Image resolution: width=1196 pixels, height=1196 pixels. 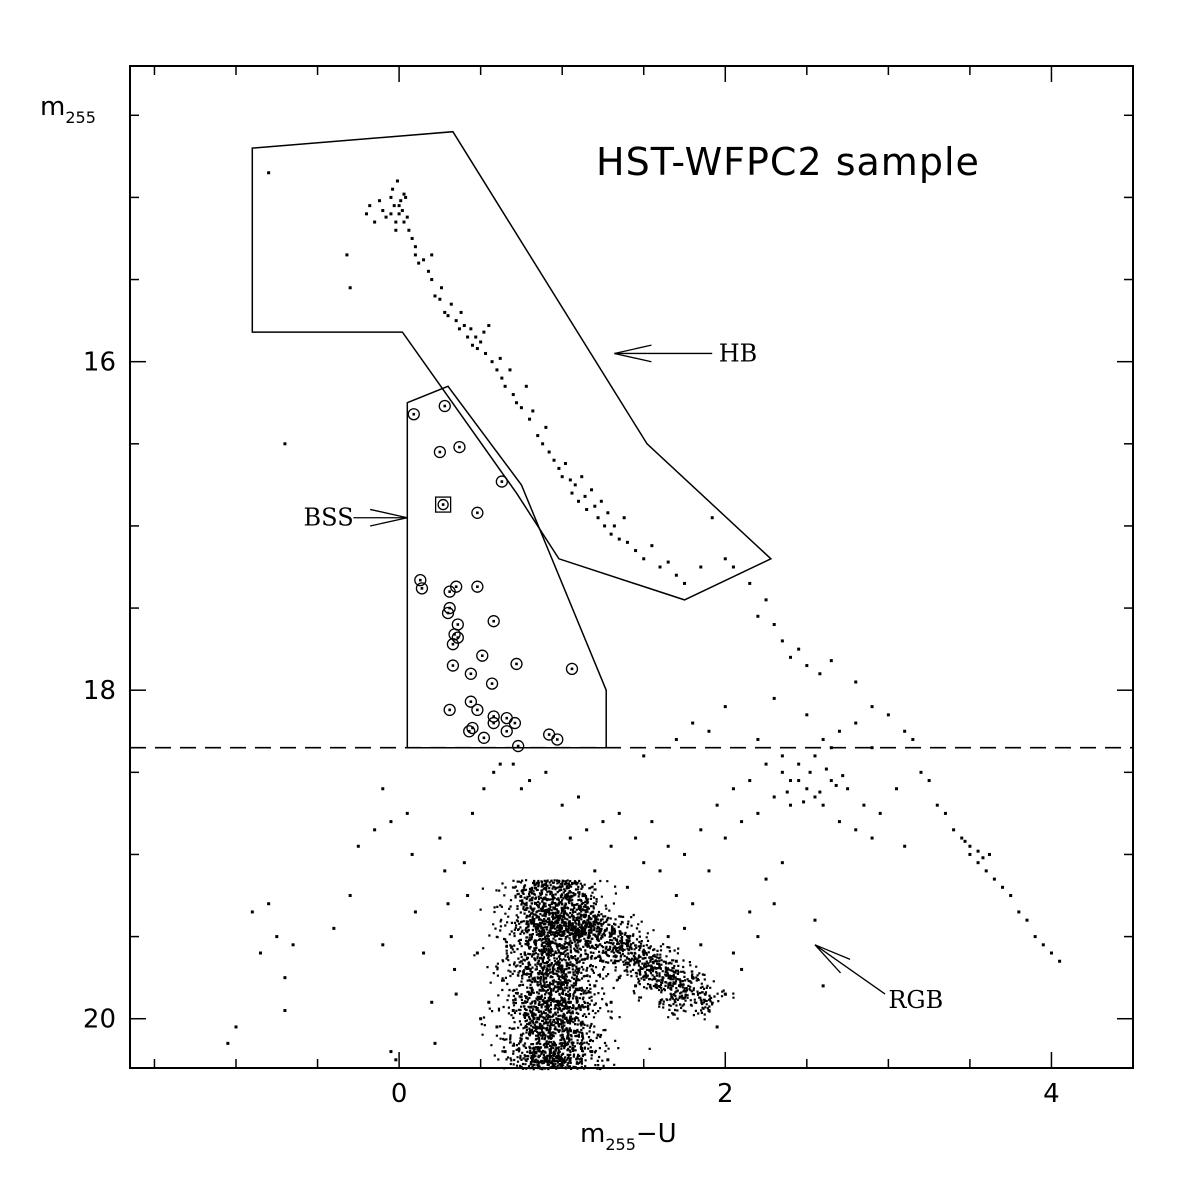 What do you see at coordinates (52, 107) in the screenshot?
I see `y-axis-label-main: m` at bounding box center [52, 107].